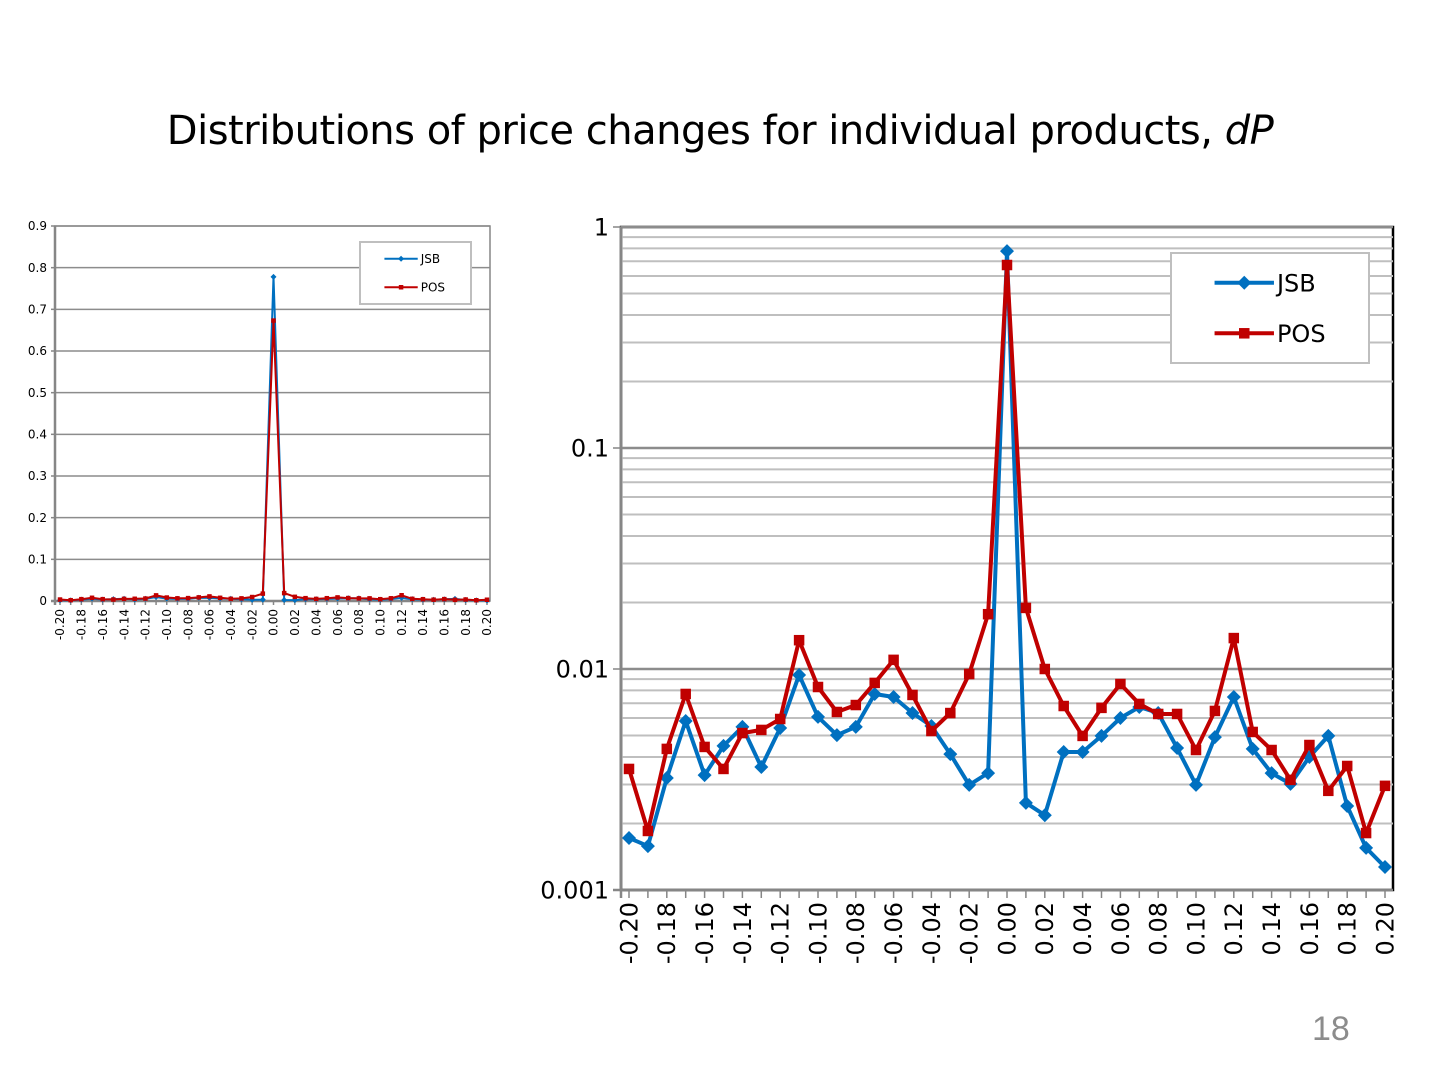 This screenshot has height=1080, width=1440. What do you see at coordinates (124, 624) in the screenshot?
I see `x-tick-label: -0.14` at bounding box center [124, 624].